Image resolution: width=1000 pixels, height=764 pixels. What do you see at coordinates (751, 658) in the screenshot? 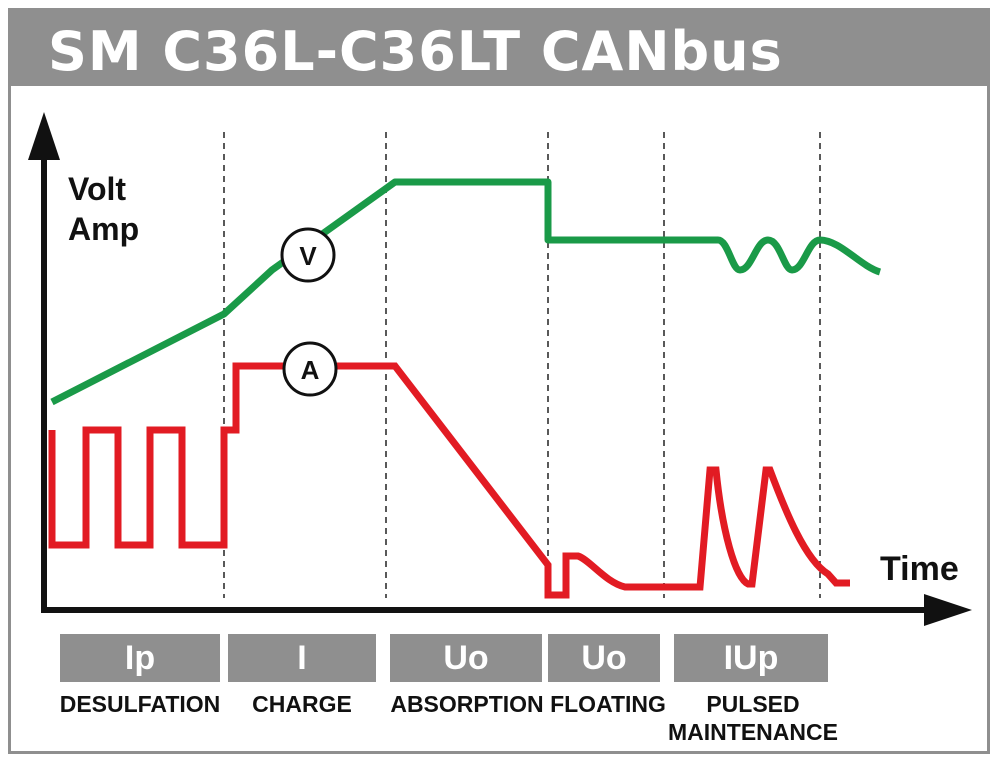
I see `phase-box-pulsed-maintenance: IUp` at bounding box center [751, 658].